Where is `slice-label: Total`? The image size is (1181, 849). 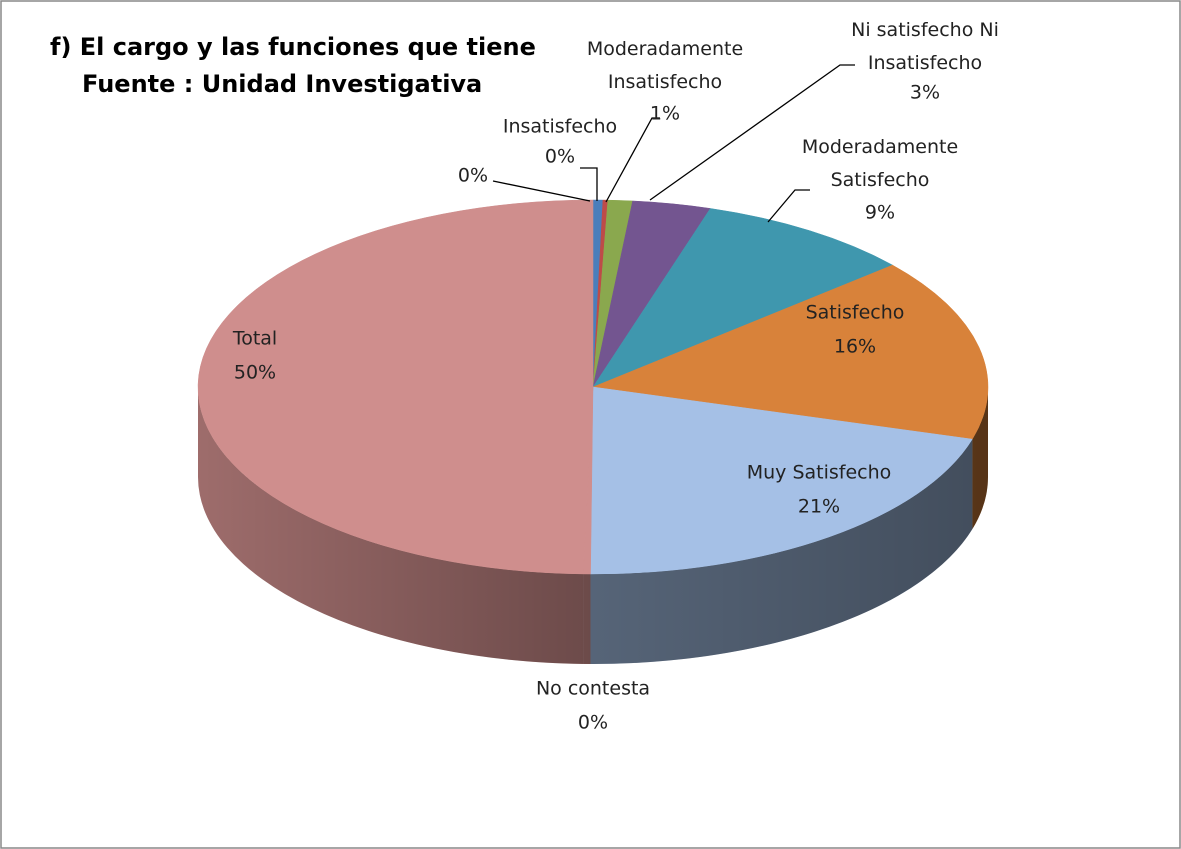
slice-label: Total is located at coordinates (254, 339).